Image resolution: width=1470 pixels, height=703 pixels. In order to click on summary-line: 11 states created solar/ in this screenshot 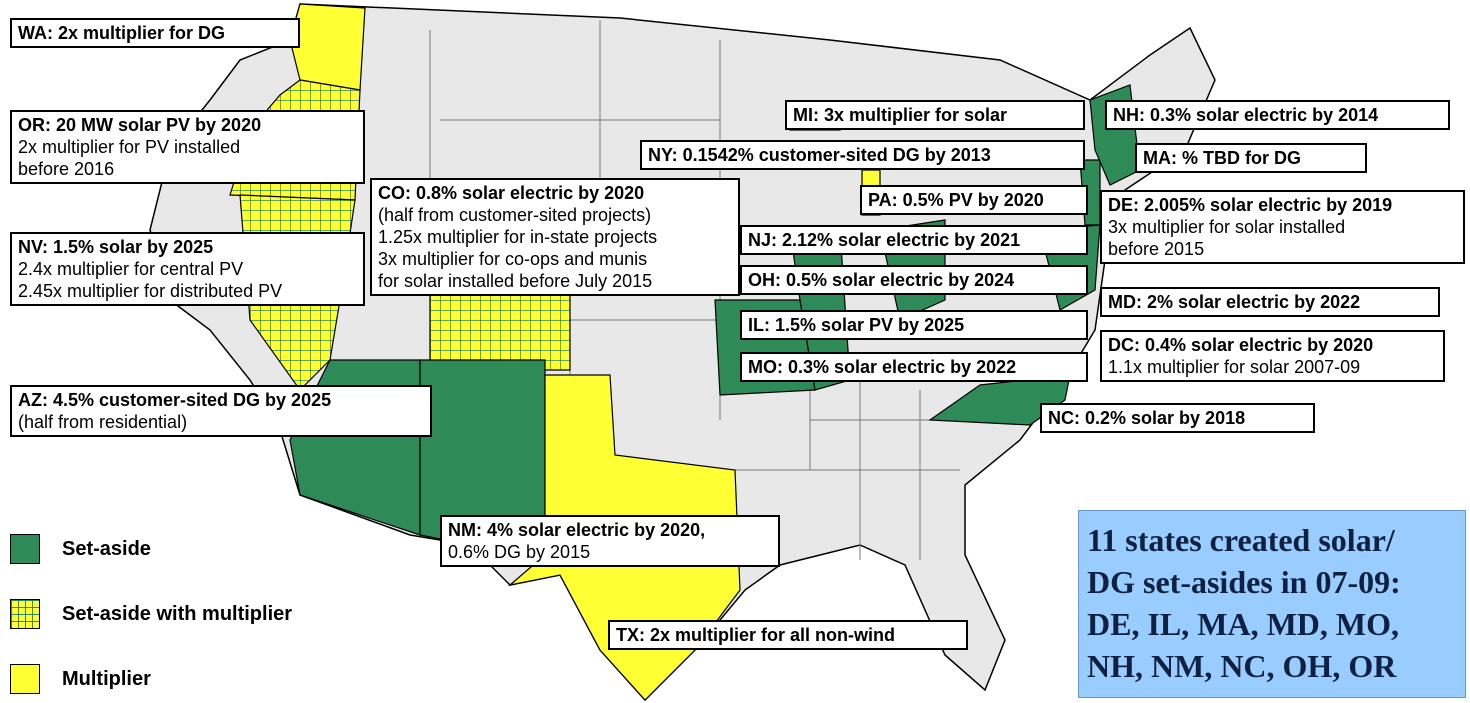, I will do `click(1241, 540)`.